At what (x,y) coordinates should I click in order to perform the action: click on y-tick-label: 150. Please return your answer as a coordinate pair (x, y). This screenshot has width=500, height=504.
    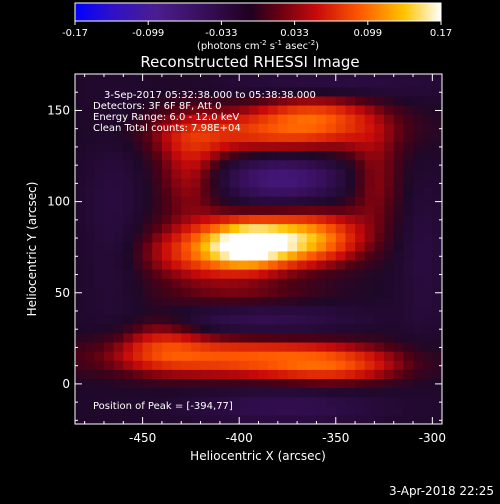
    Looking at the image, I should click on (58, 110).